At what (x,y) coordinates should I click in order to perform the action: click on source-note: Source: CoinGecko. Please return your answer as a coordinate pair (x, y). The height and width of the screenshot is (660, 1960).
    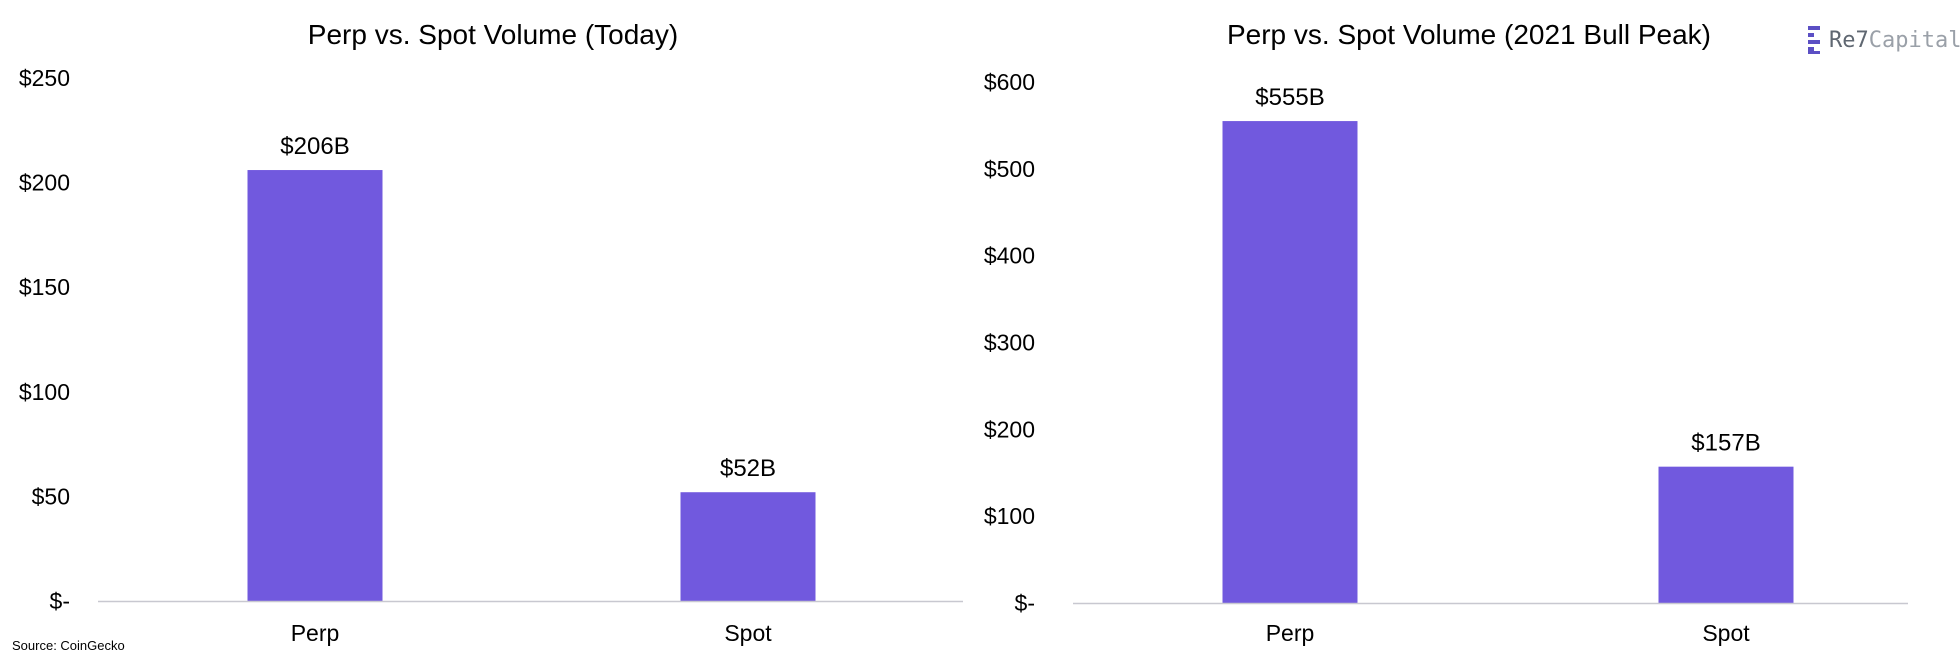
    Looking at the image, I should click on (68, 645).